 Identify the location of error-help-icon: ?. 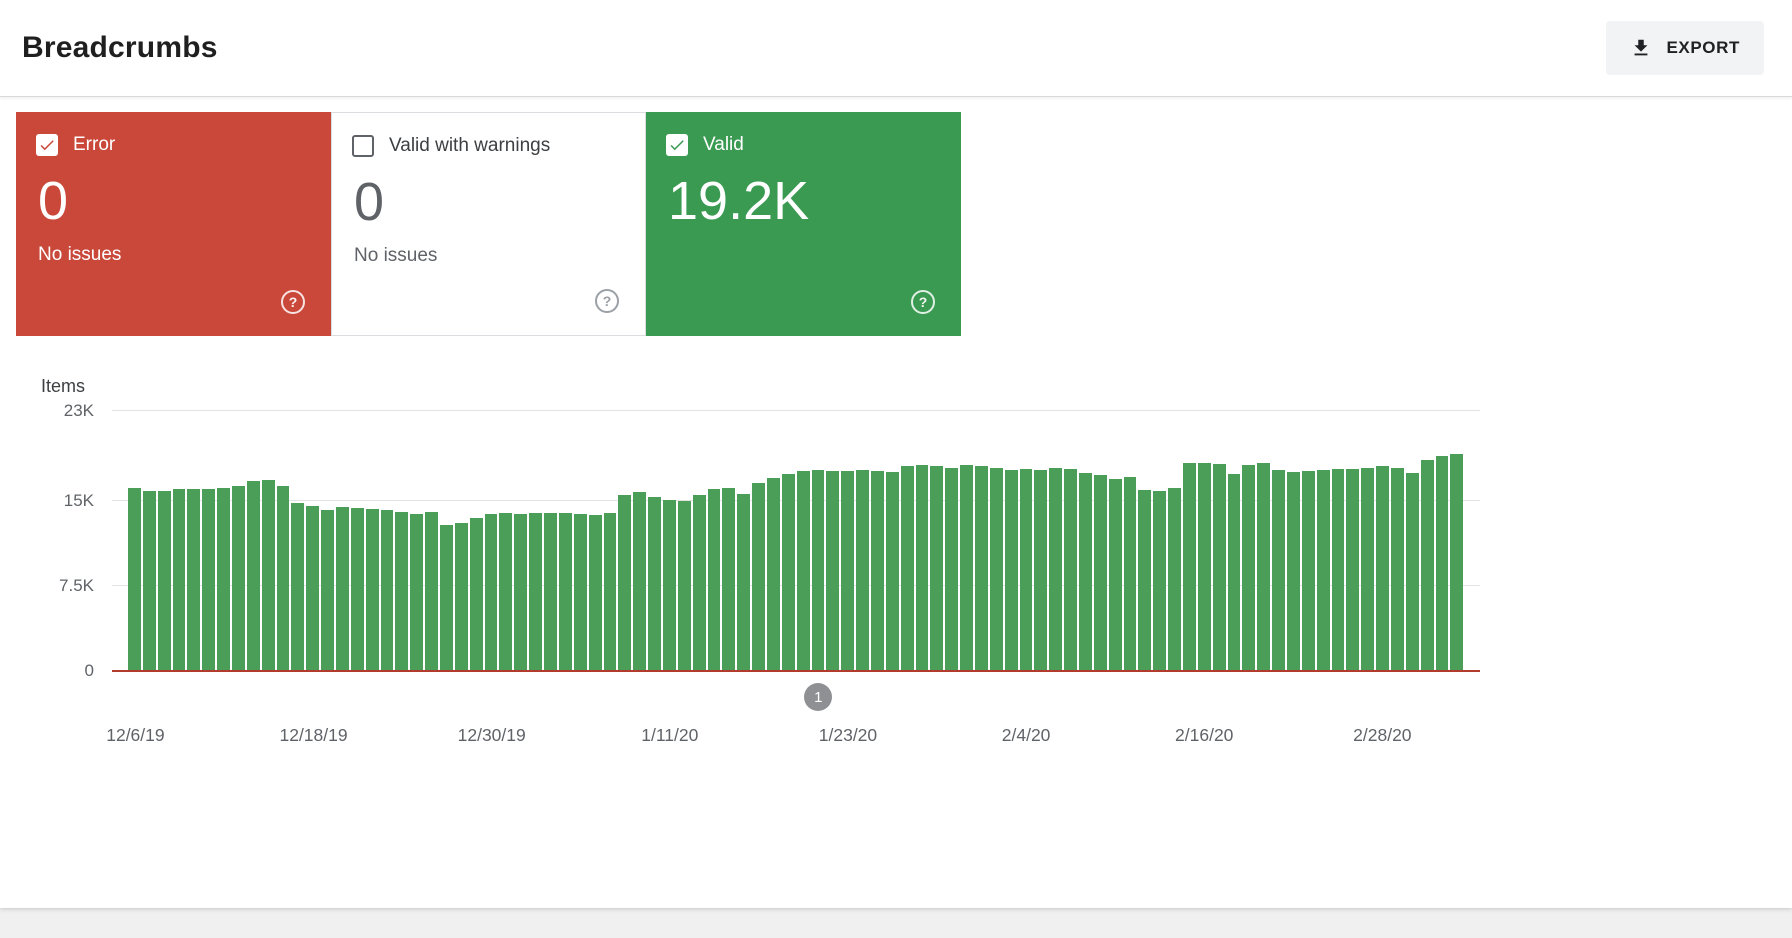
(293, 302).